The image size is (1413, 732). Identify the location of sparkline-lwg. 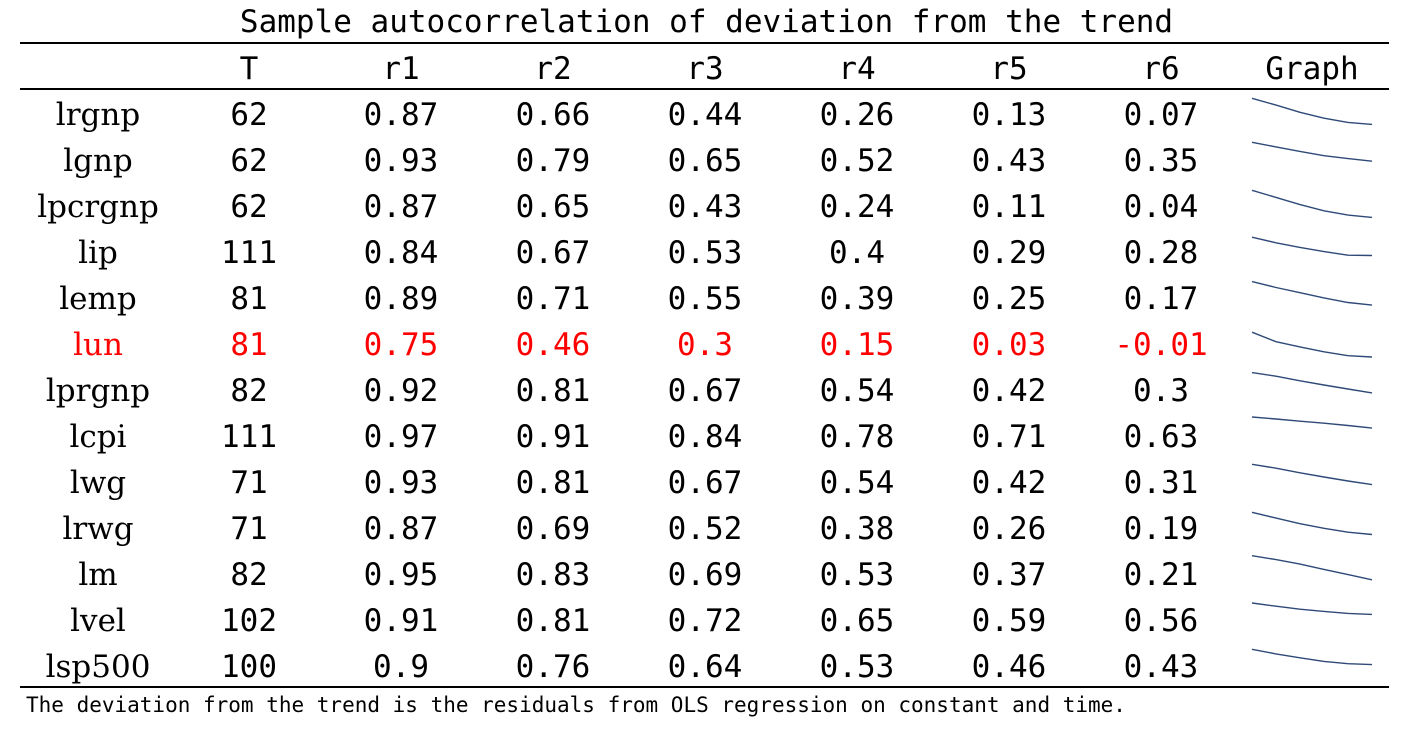
(1312, 474).